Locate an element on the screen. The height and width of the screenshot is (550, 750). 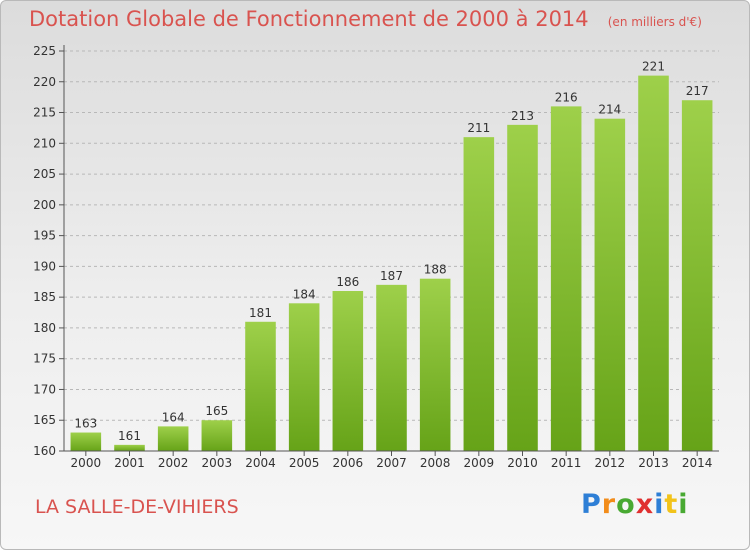
y-tick-label: 215 is located at coordinates (44, 113).